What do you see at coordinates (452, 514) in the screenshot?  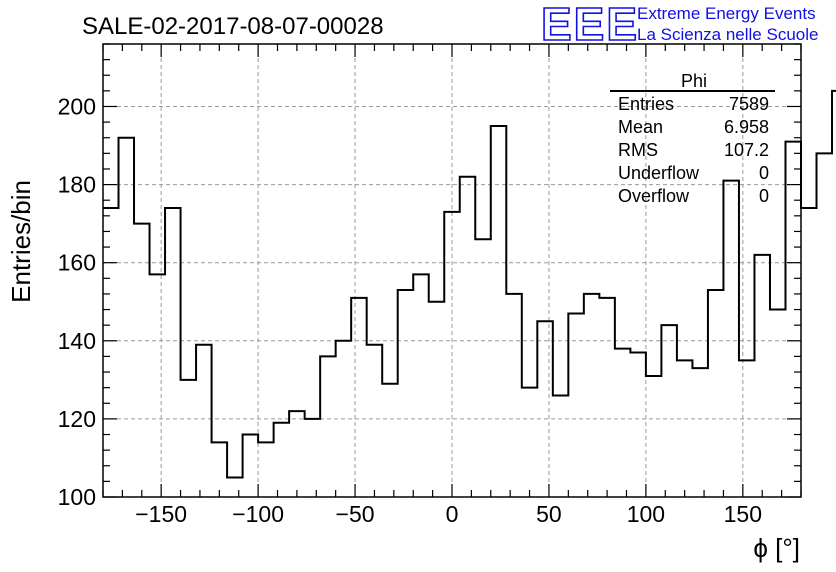 I see `x-tick-label: 0` at bounding box center [452, 514].